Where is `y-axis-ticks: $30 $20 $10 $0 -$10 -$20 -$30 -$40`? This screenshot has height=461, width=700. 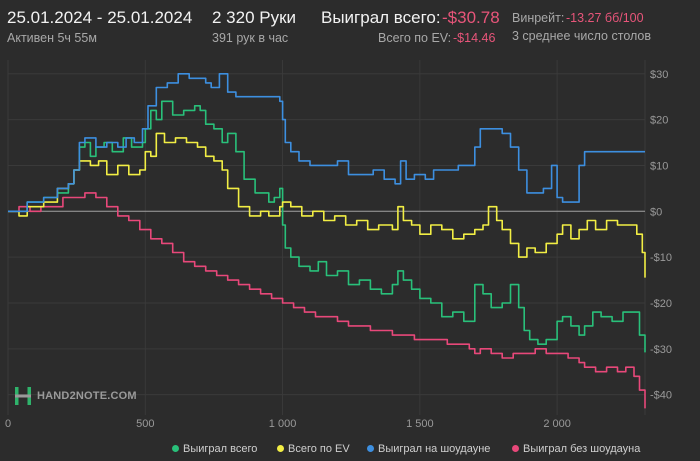
y-axis-ticks: $30 $20 $10 $0 -$10 -$20 -$30 -$40 is located at coordinates (661, 235).